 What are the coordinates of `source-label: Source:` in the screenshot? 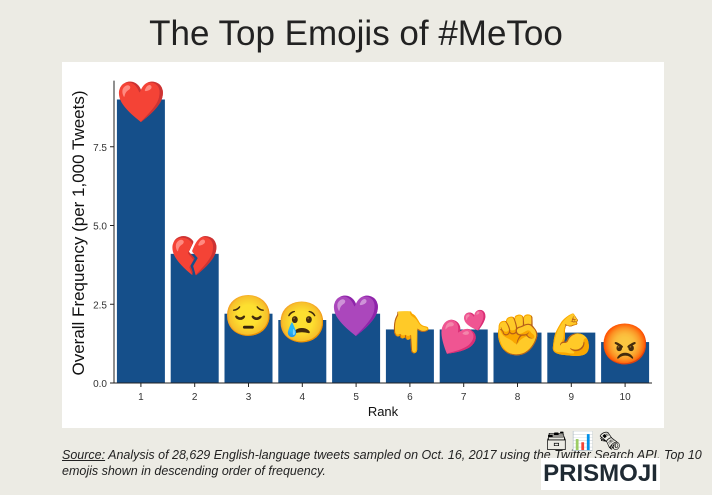 It's located at (84, 455).